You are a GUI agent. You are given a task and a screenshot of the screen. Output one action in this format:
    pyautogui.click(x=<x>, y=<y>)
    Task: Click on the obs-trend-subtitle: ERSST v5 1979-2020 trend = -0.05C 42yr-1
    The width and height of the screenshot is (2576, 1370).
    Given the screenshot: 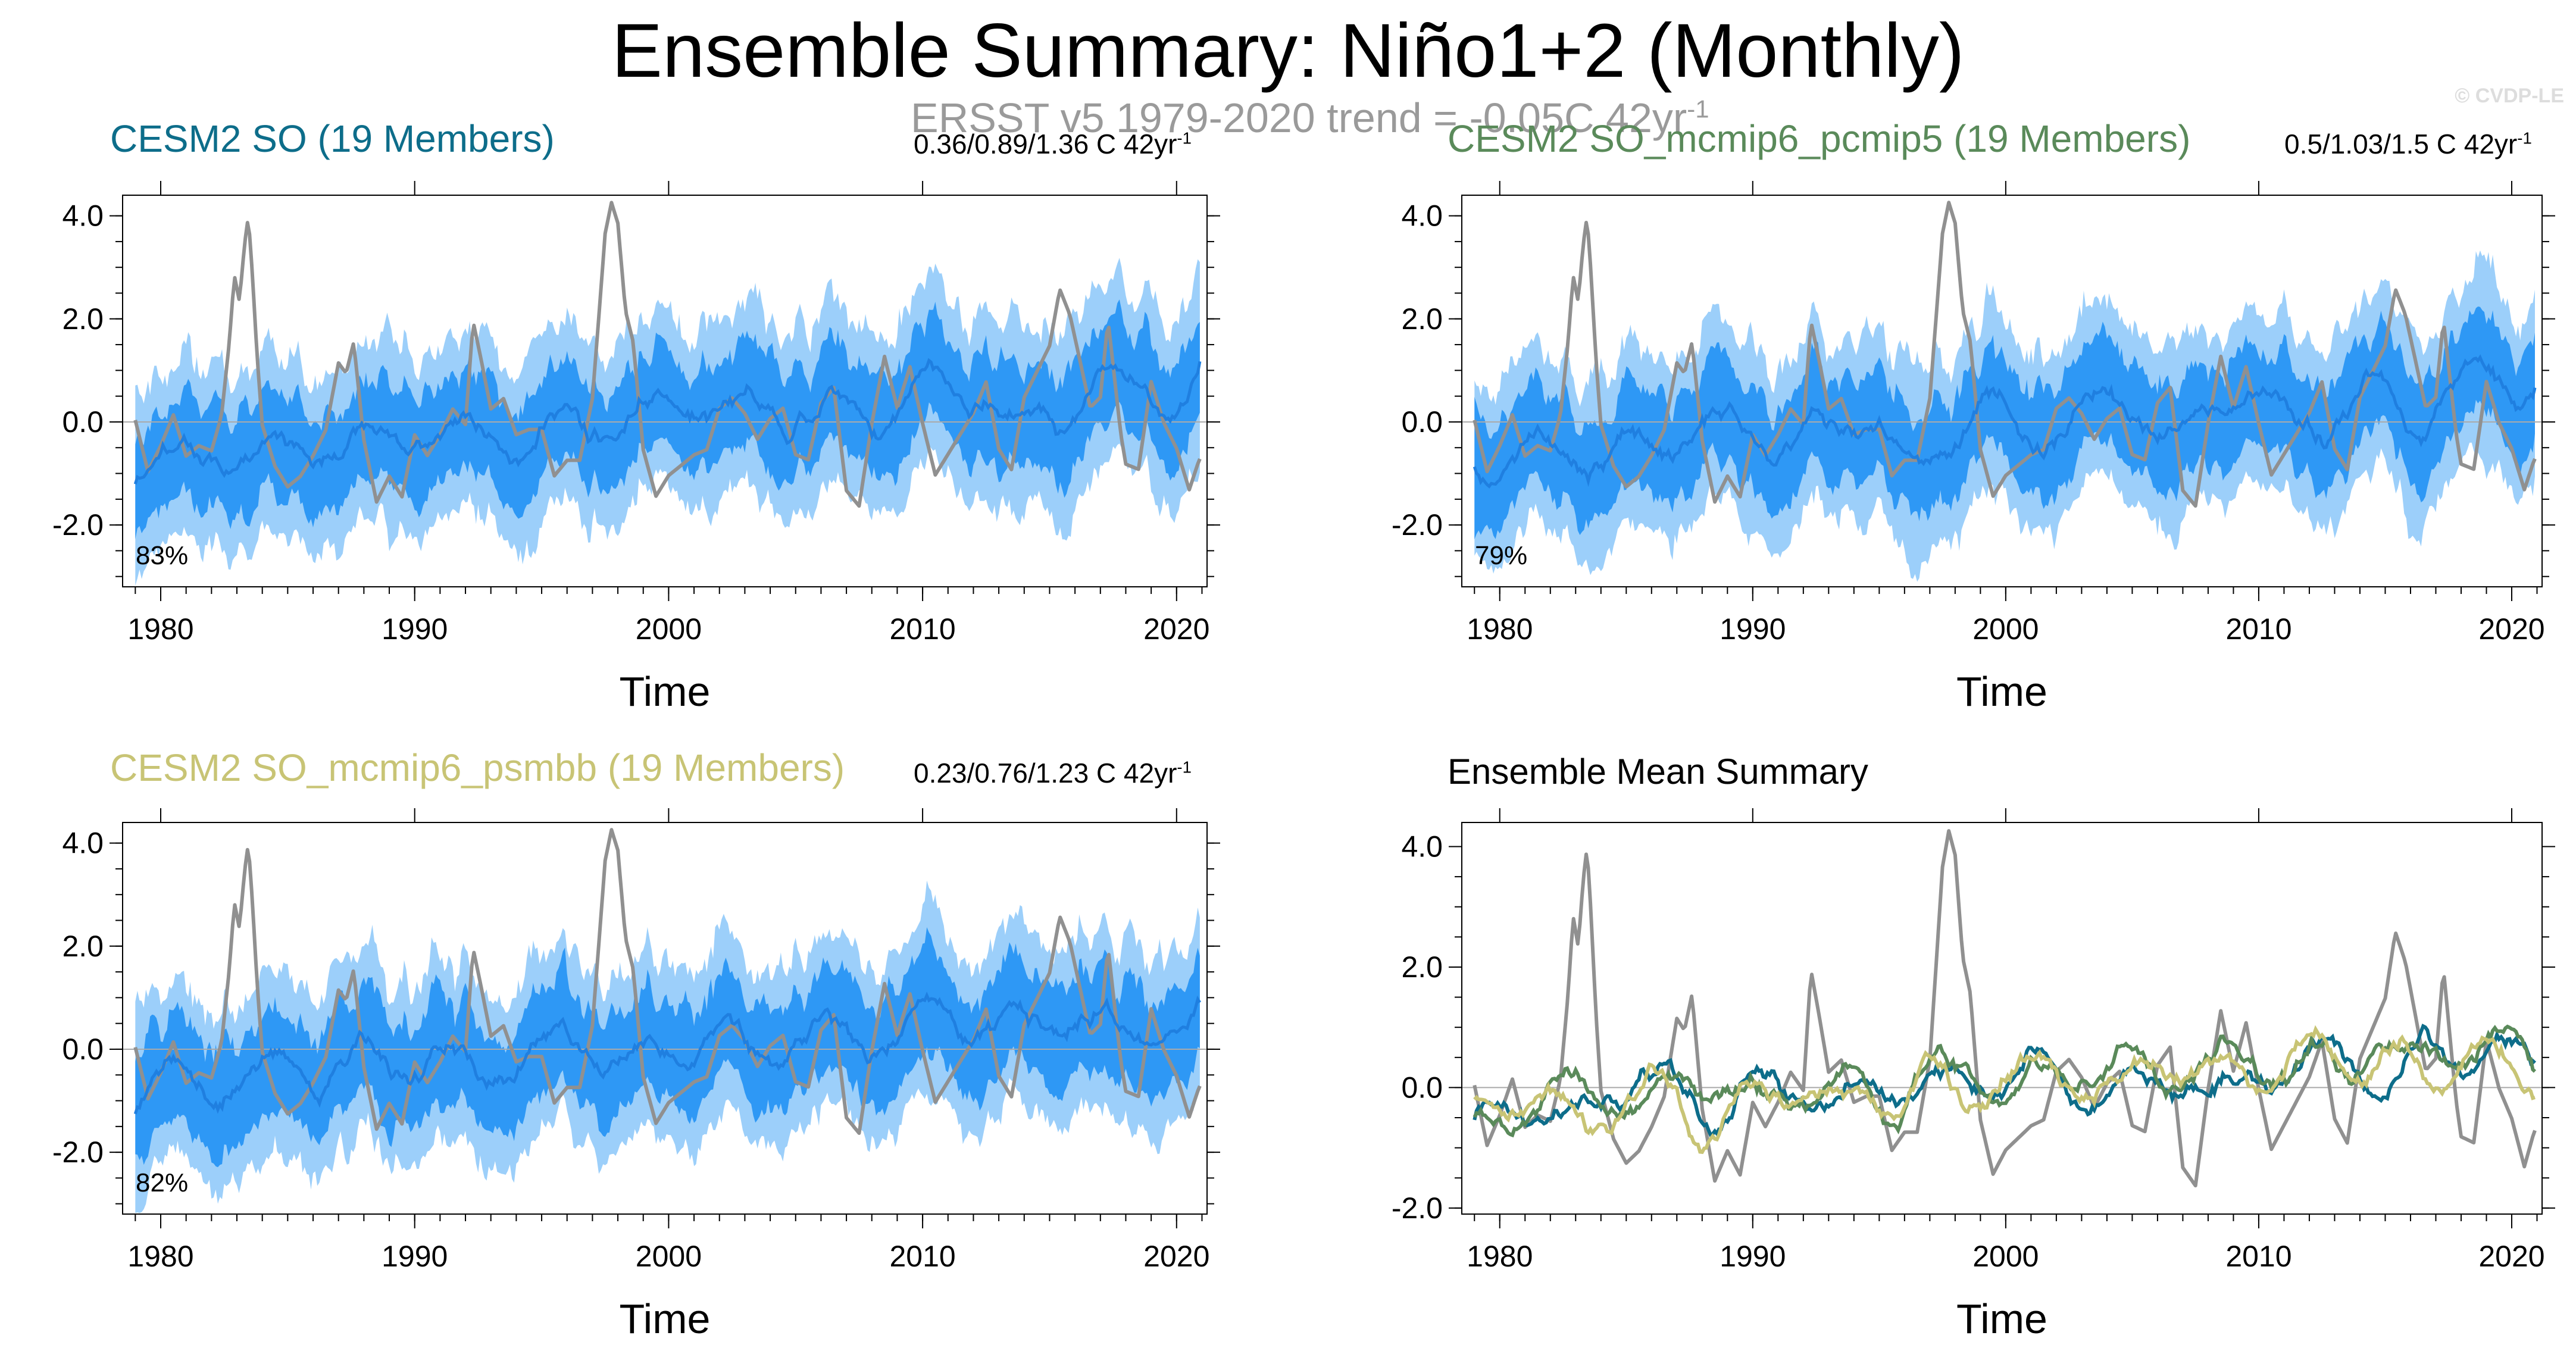 What is the action you would take?
    pyautogui.click(x=1310, y=118)
    